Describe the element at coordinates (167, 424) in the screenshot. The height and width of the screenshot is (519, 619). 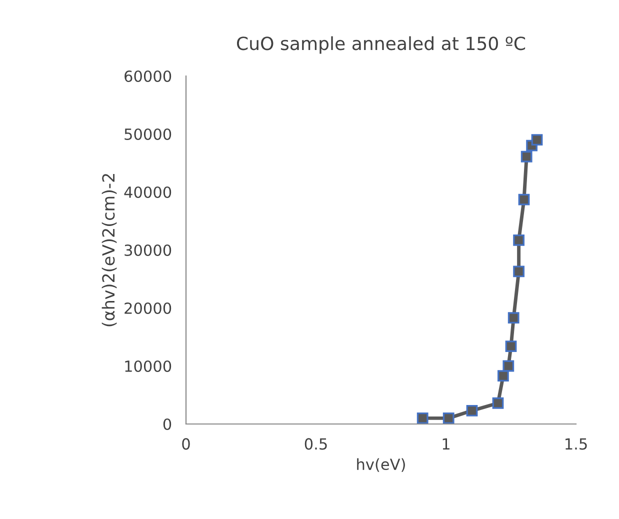
I see `y-tick-label: 0` at that location.